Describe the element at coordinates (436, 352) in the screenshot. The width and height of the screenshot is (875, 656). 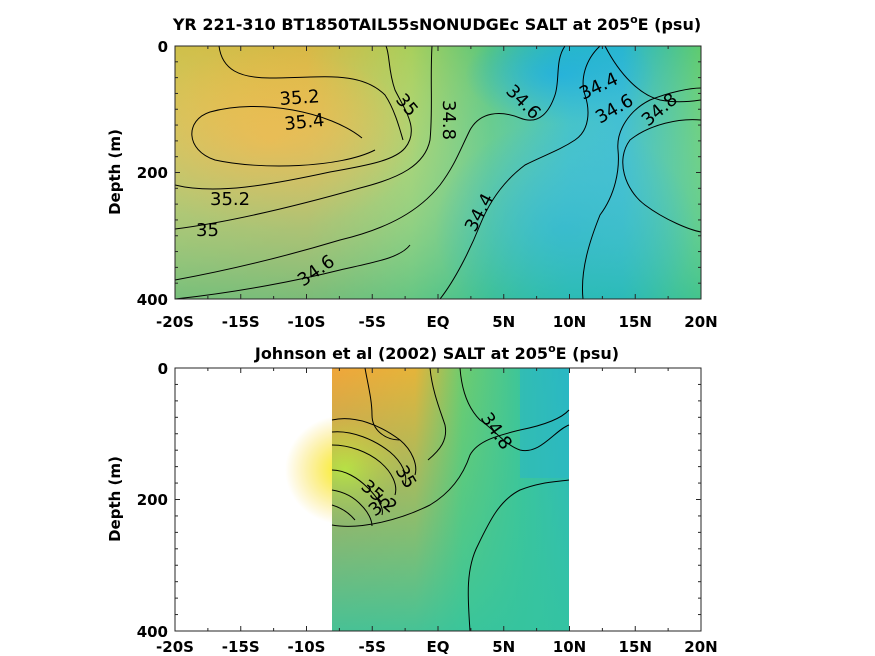
I see `panel2-title: Johnson et al (2002) SALT at 205oE (psu)` at that location.